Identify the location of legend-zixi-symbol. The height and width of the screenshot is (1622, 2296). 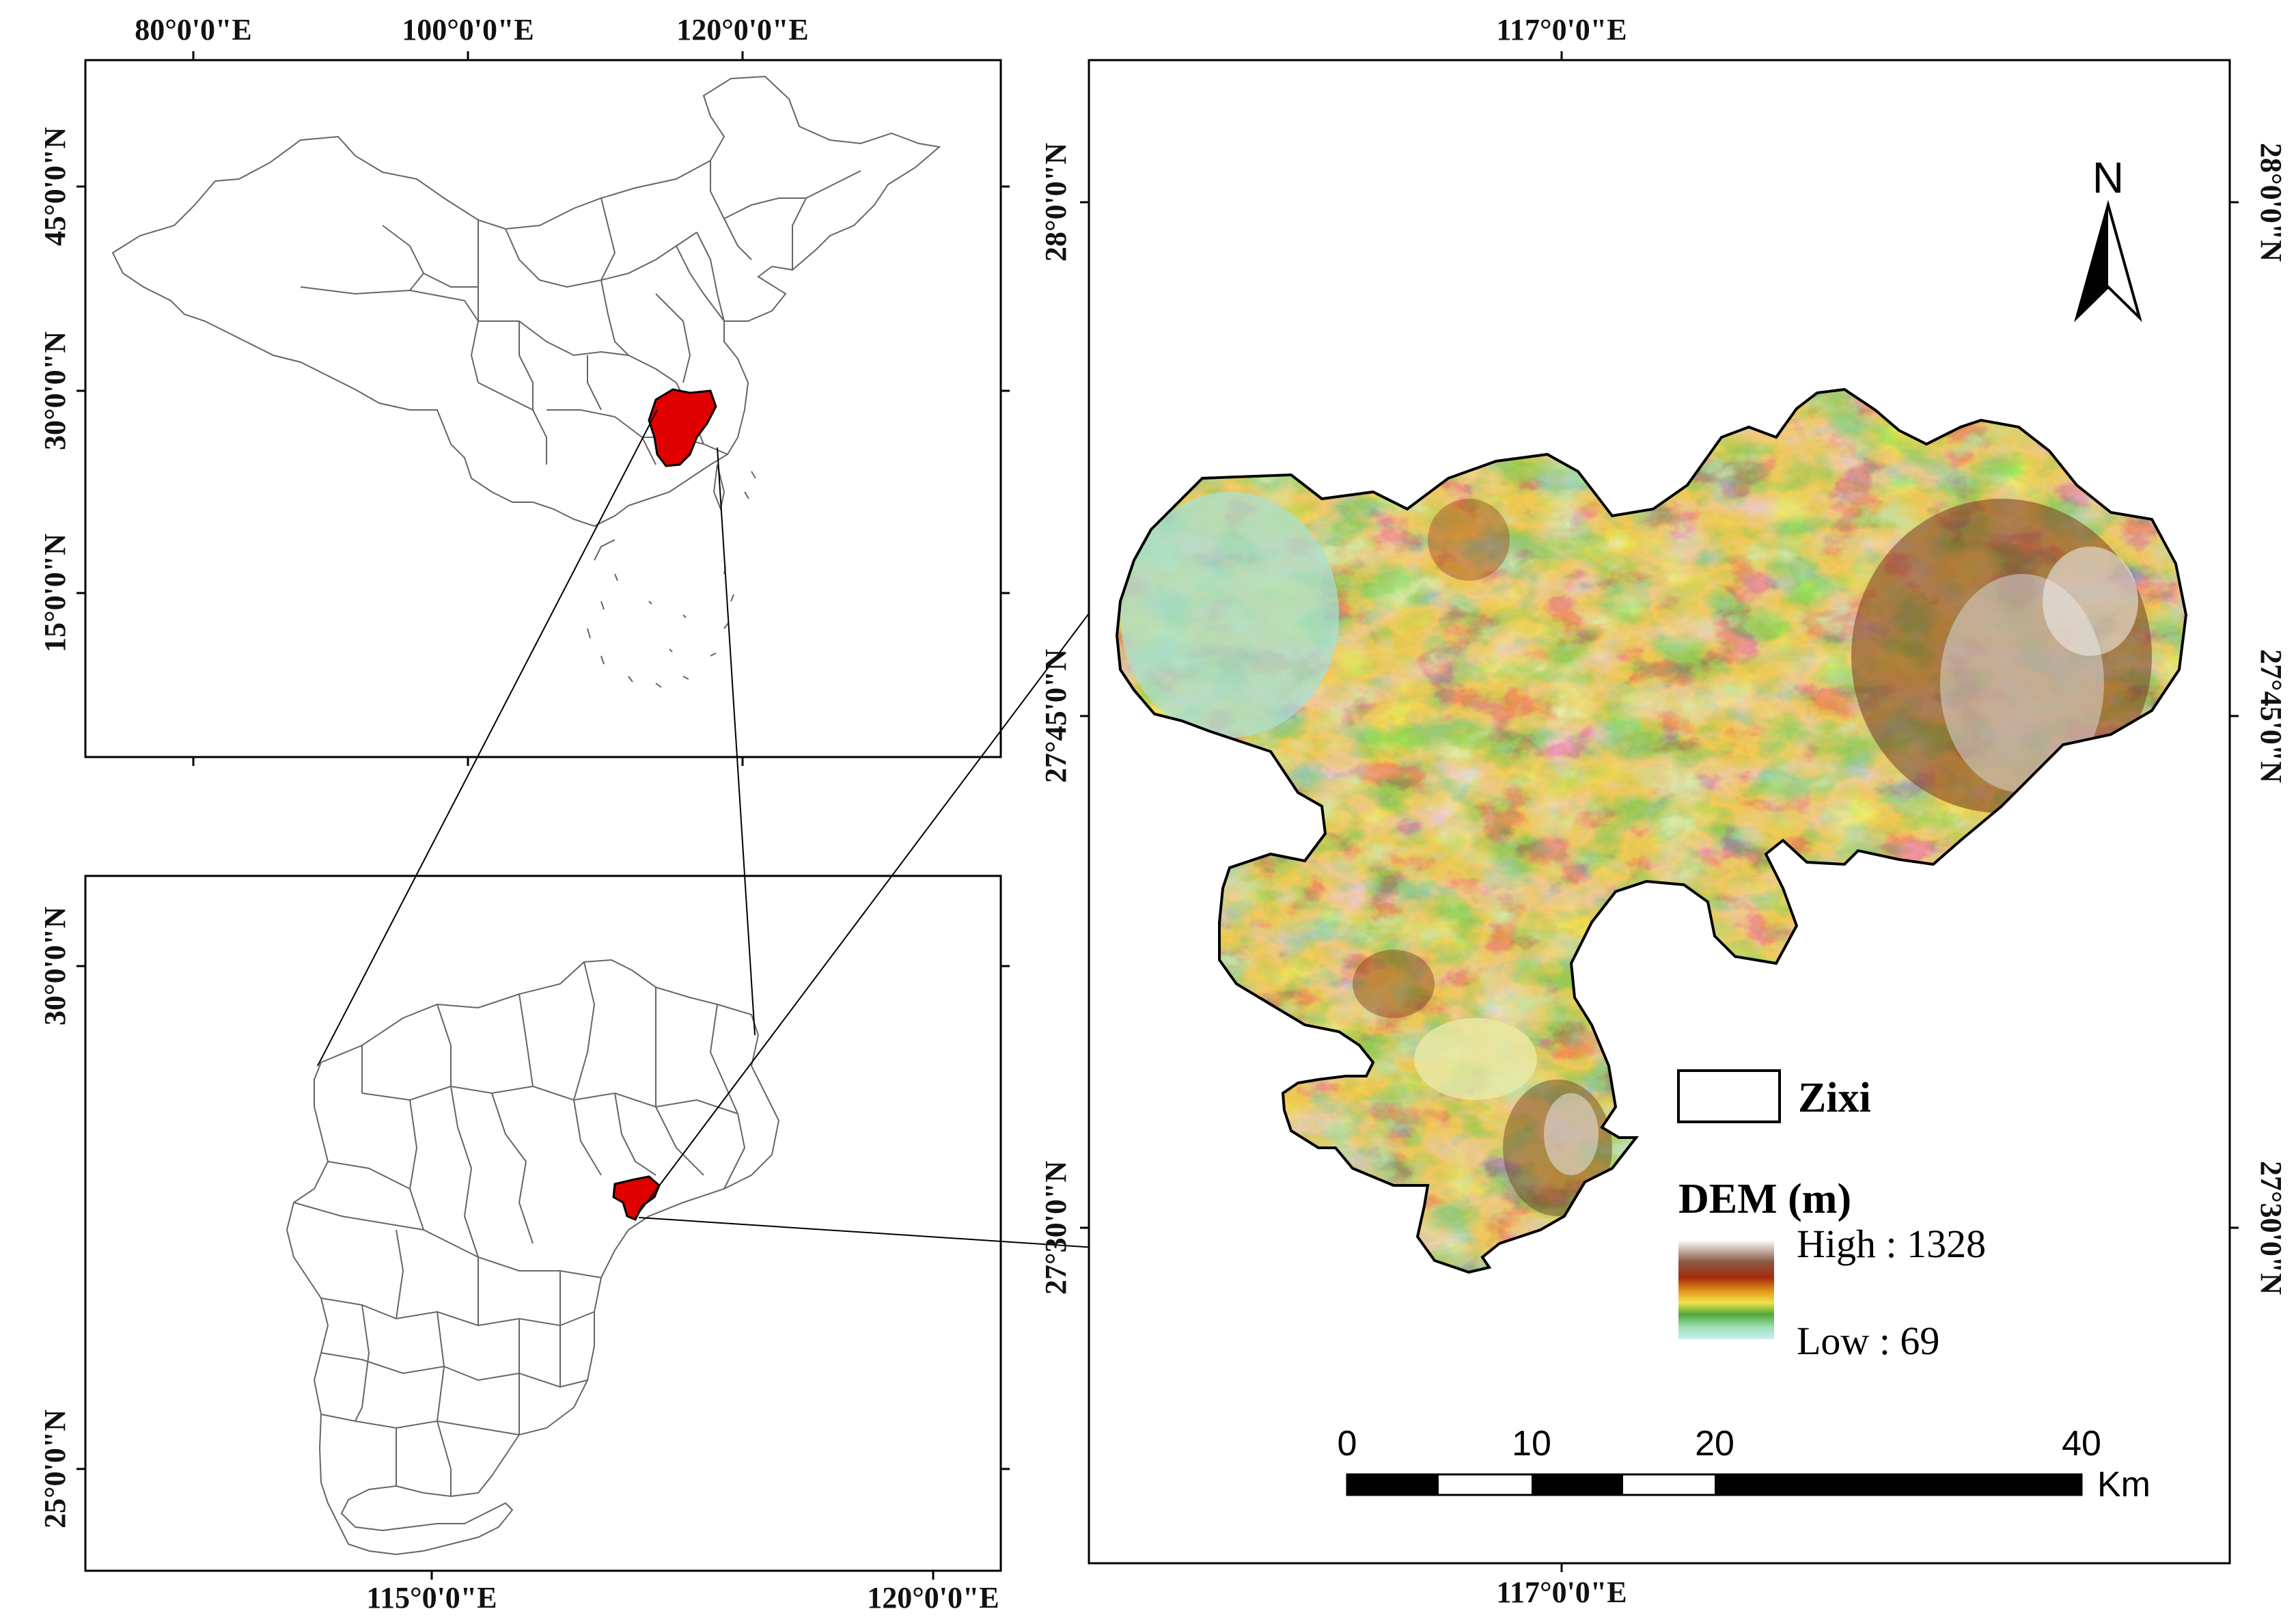
(1729, 1096).